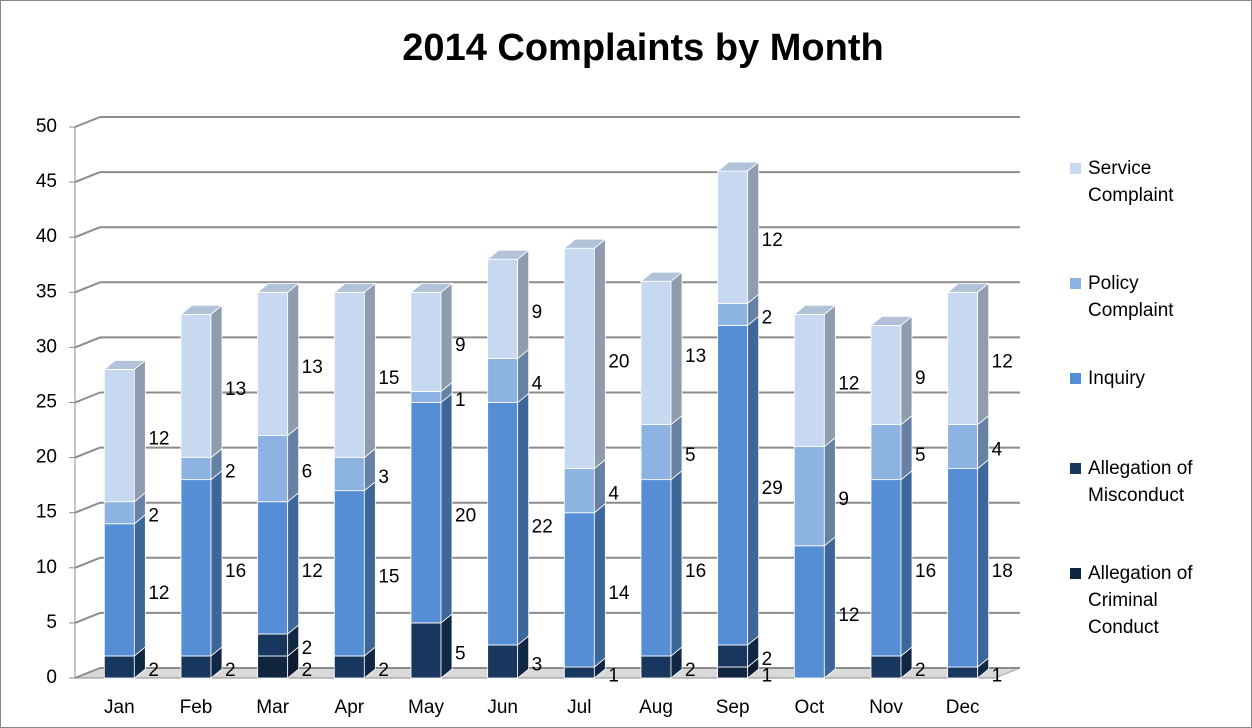  I want to click on y-tick-label: 0, so click(51, 677).